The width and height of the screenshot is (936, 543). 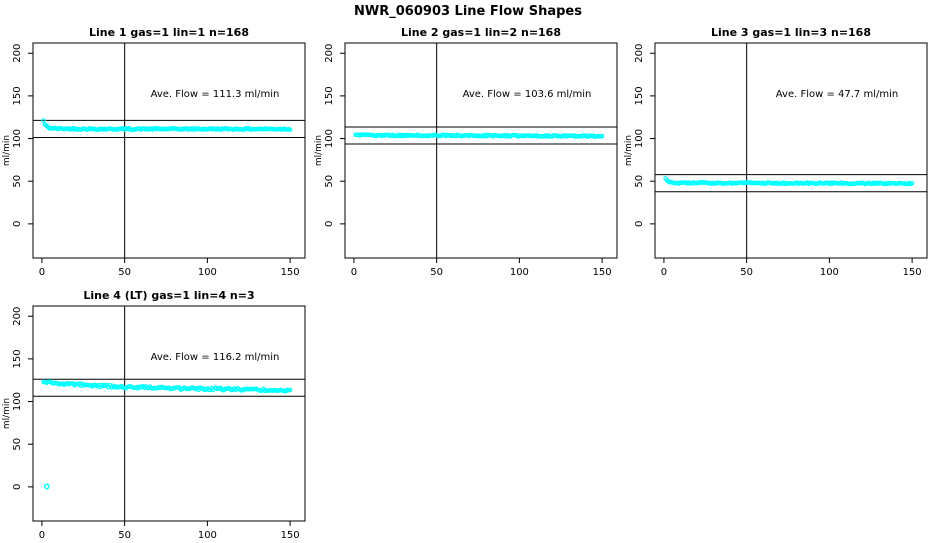 What do you see at coordinates (169, 32) in the screenshot?
I see `panel-title: Line 1 gas=1 lin=1 n=168` at bounding box center [169, 32].